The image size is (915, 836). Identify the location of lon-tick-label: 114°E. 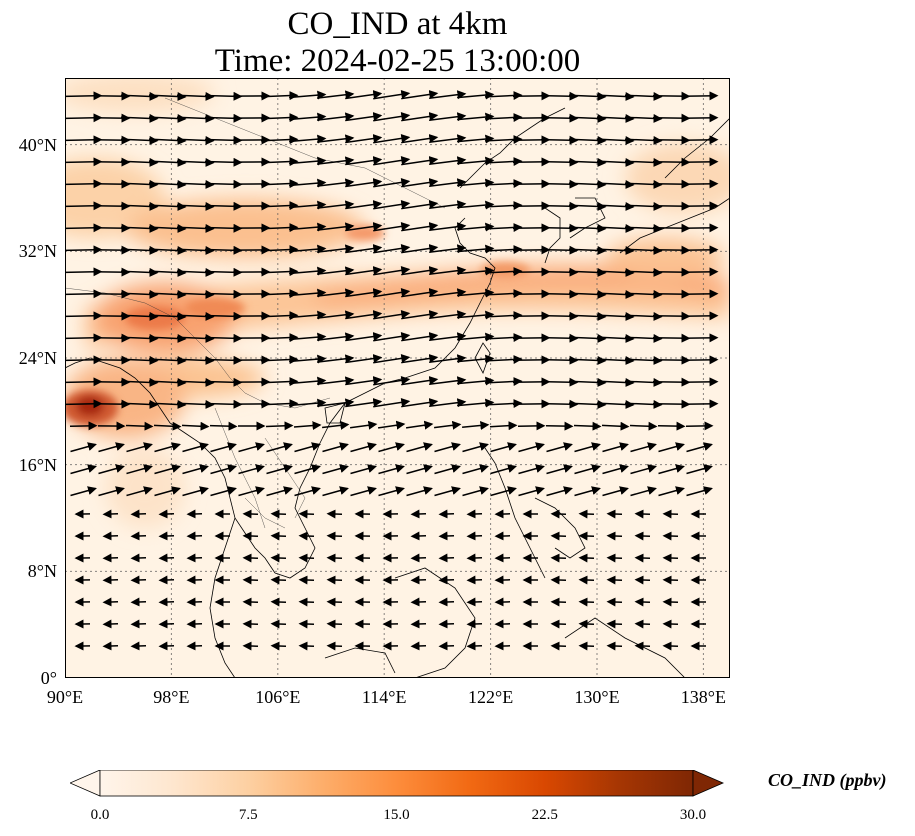
(384, 697).